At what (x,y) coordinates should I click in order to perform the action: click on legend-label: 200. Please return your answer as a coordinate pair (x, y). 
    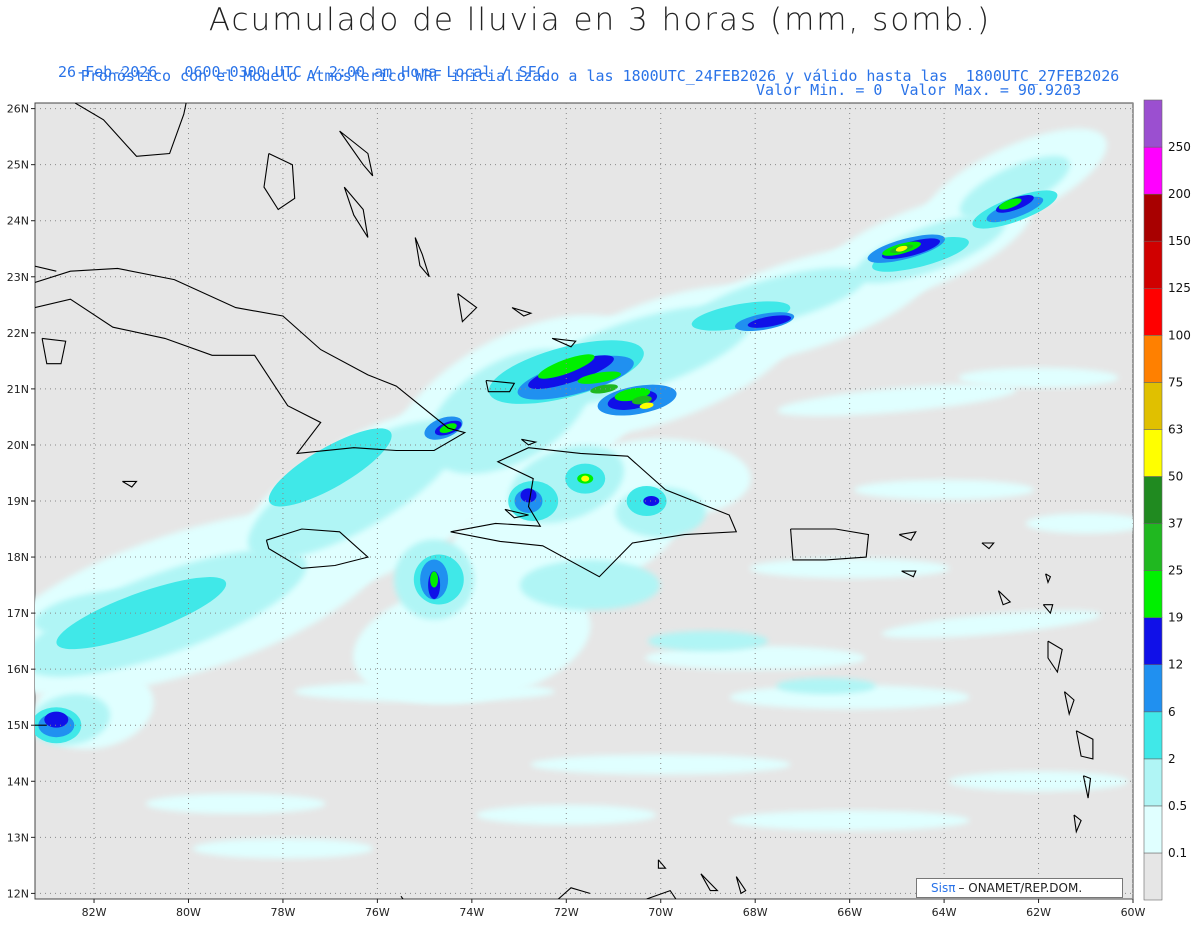
    Looking at the image, I should click on (1179, 194).